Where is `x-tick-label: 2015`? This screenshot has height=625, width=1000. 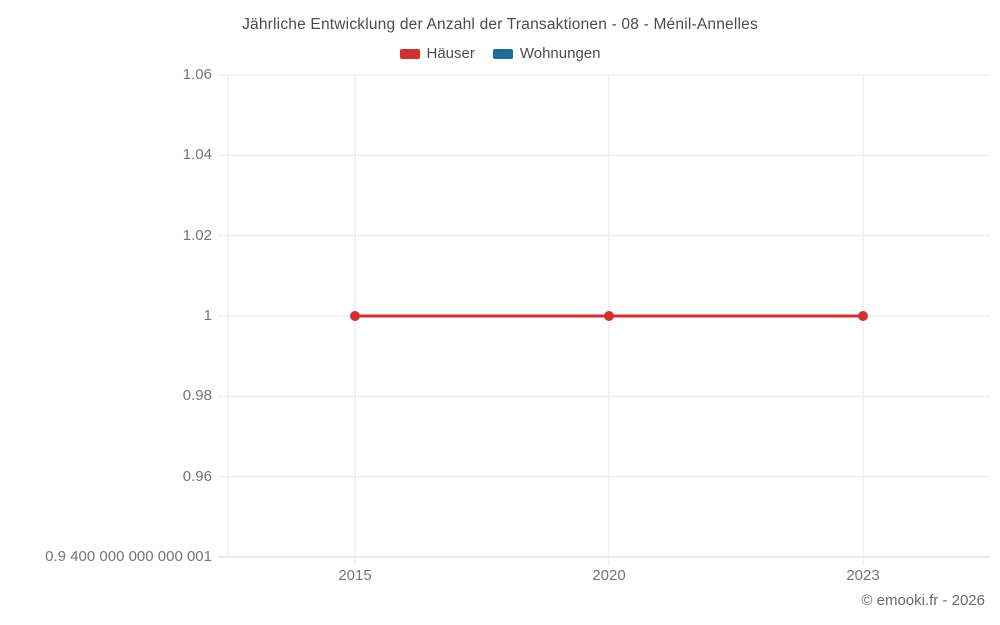
x-tick-label: 2015 is located at coordinates (355, 575).